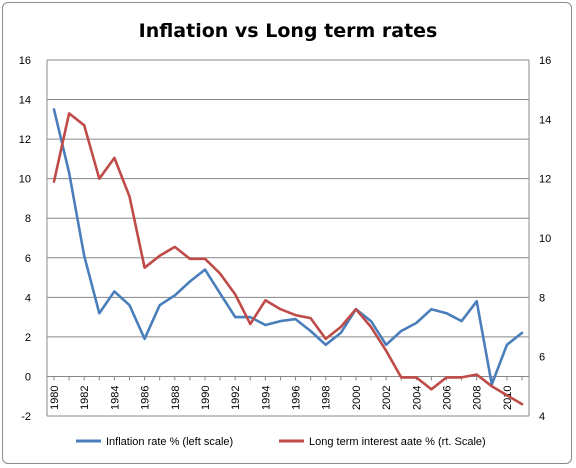  Describe the element at coordinates (542, 298) in the screenshot. I see `right-tick-label: 8` at that location.